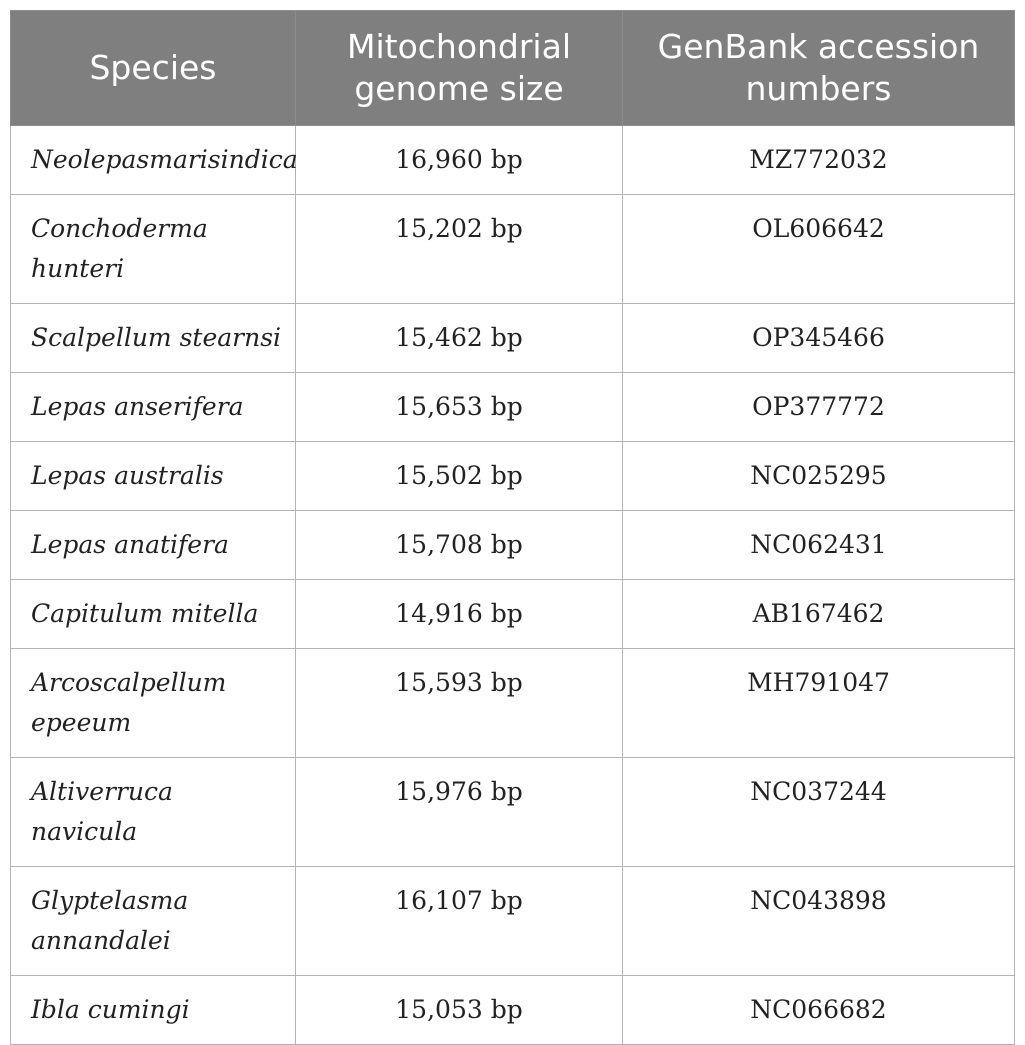 The width and height of the screenshot is (1025, 1045). Describe the element at coordinates (818, 1010) in the screenshot. I see `accession-cell: NC066682` at that location.